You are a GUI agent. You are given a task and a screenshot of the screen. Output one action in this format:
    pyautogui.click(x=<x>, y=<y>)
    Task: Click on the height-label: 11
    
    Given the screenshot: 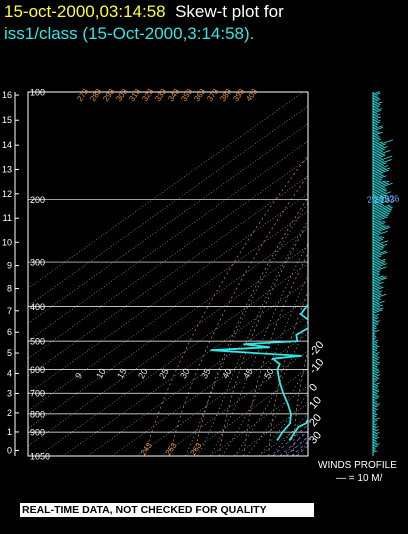 What is the action you would take?
    pyautogui.click(x=7, y=218)
    